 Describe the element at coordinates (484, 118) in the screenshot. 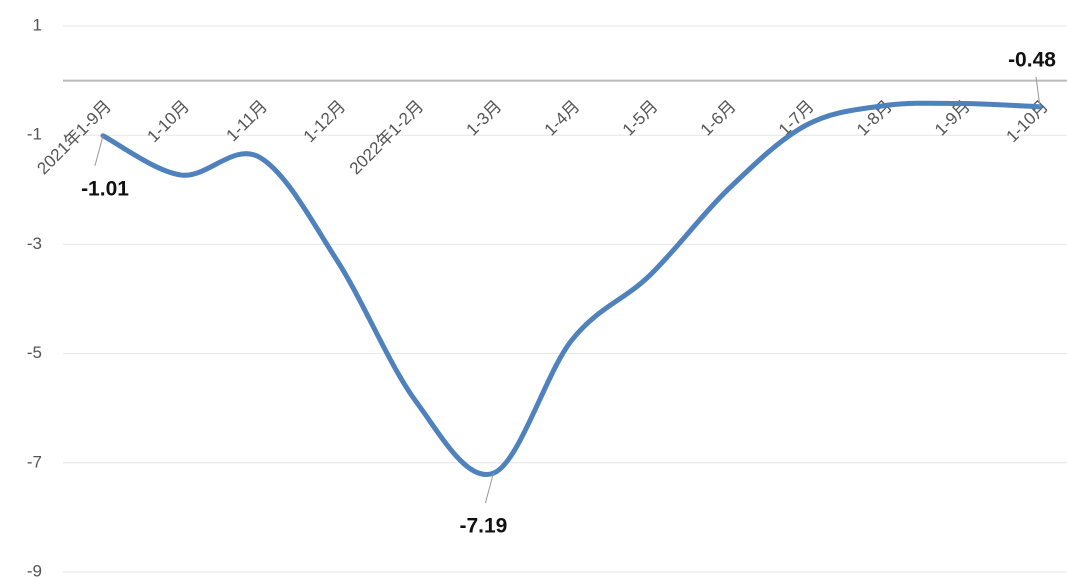

I see `x-tick-label: 1-3月` at that location.